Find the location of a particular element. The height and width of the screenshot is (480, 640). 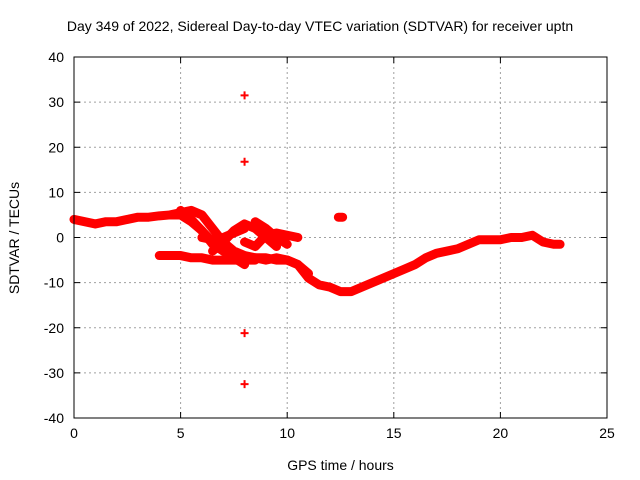

y-tick-label: 20 is located at coordinates (56, 147).